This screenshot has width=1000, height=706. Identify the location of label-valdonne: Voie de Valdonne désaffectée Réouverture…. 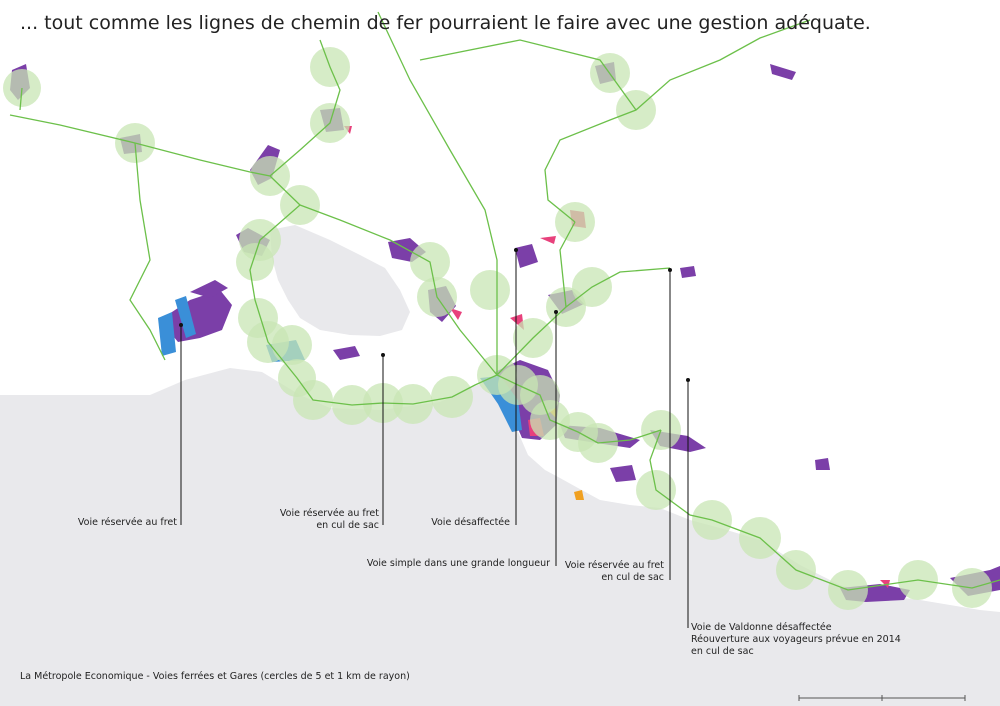
(796, 640).